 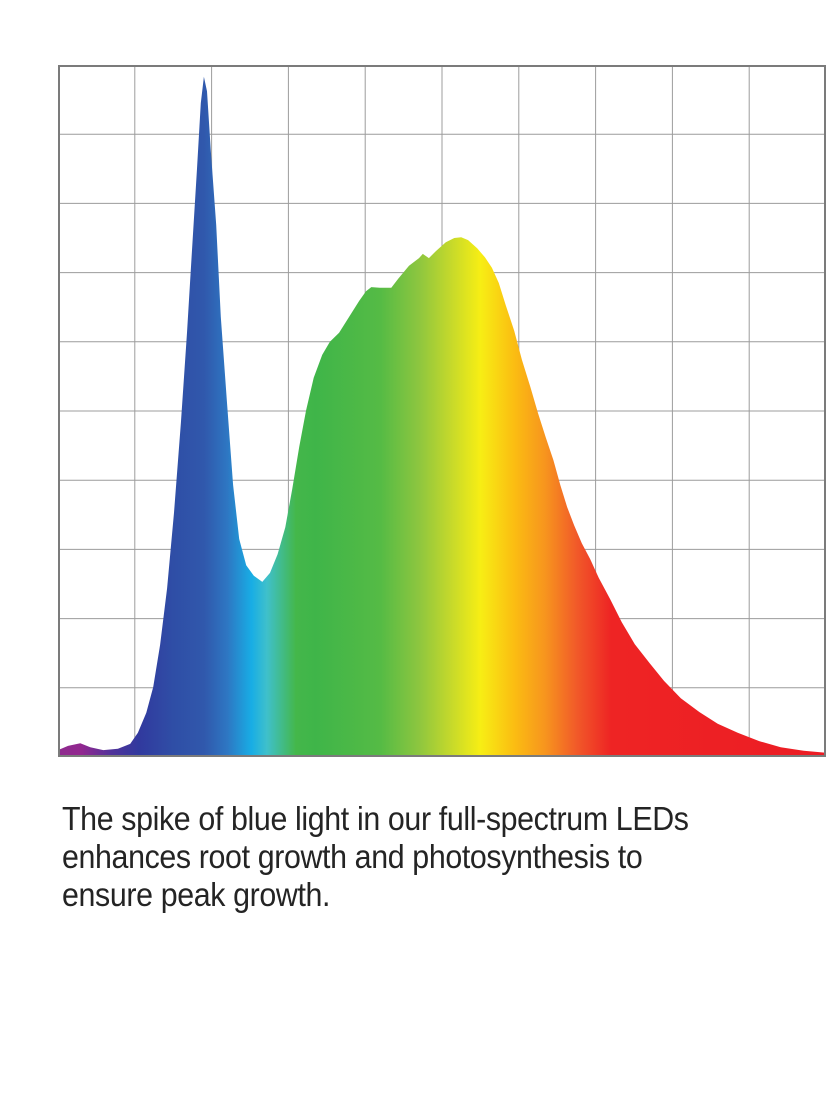 What do you see at coordinates (196, 894) in the screenshot?
I see `caption-line-3: ensure peak growth.` at bounding box center [196, 894].